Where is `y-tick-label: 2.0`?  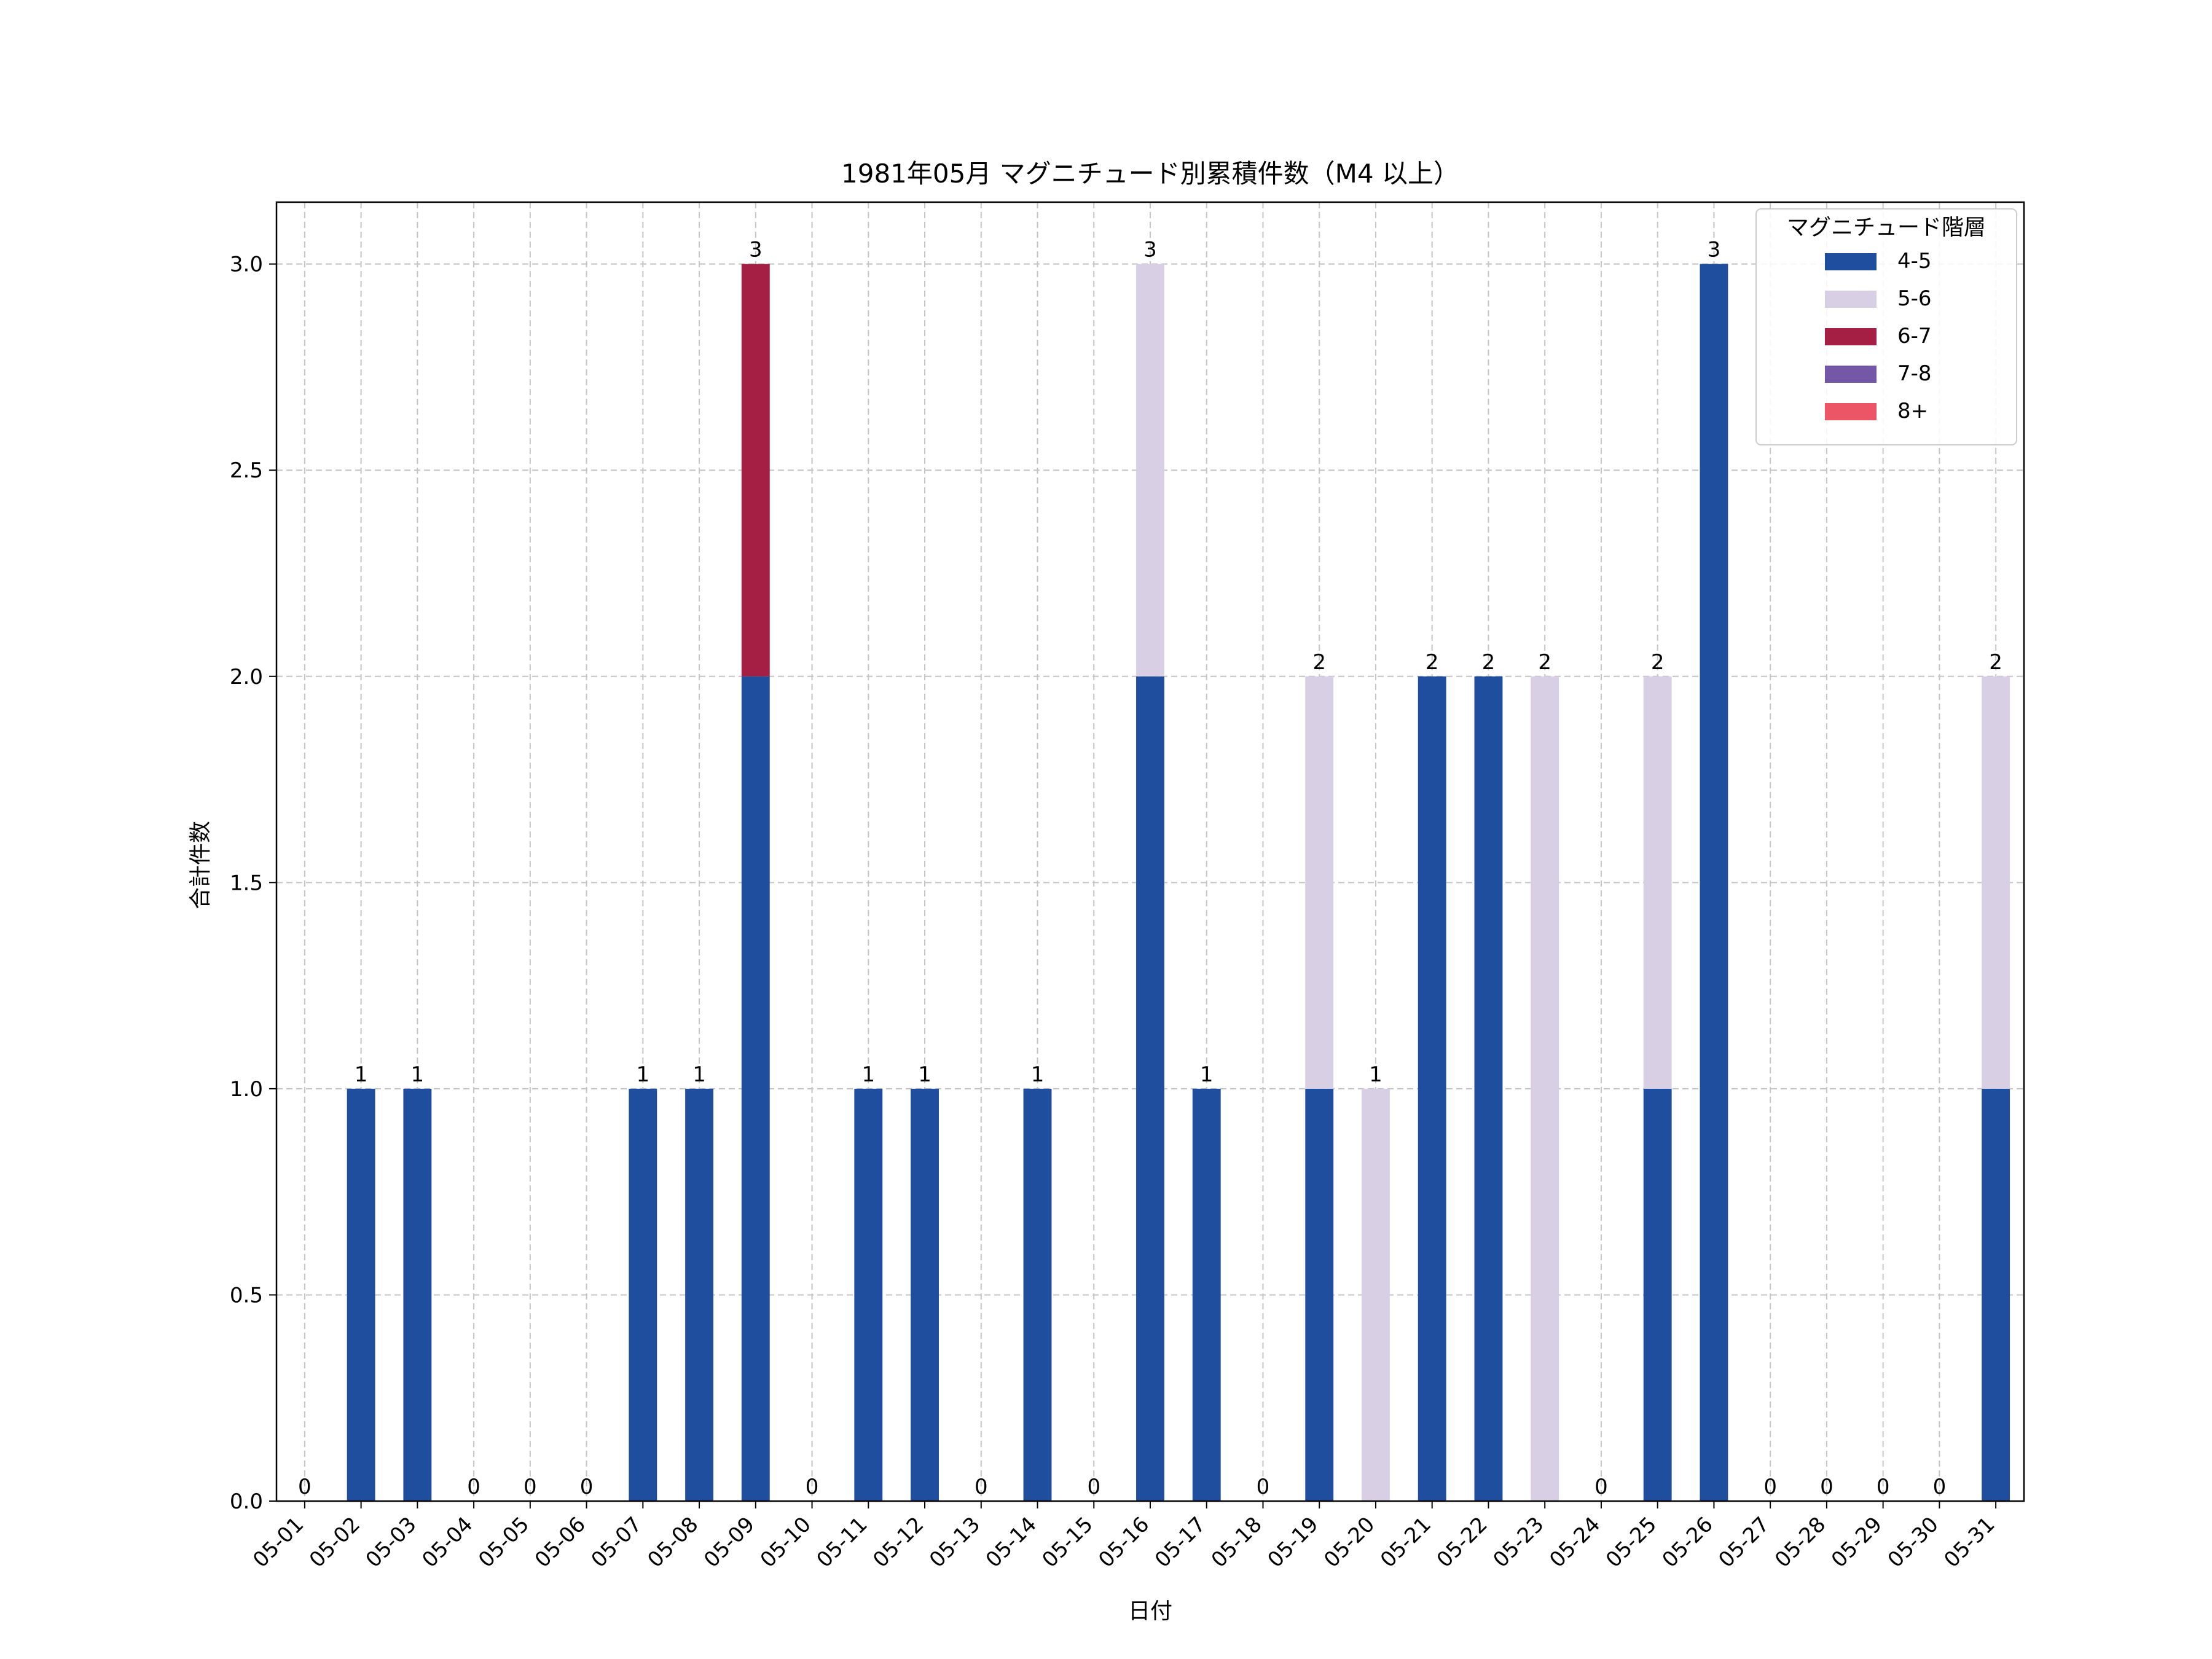 y-tick-label: 2.0 is located at coordinates (246, 677).